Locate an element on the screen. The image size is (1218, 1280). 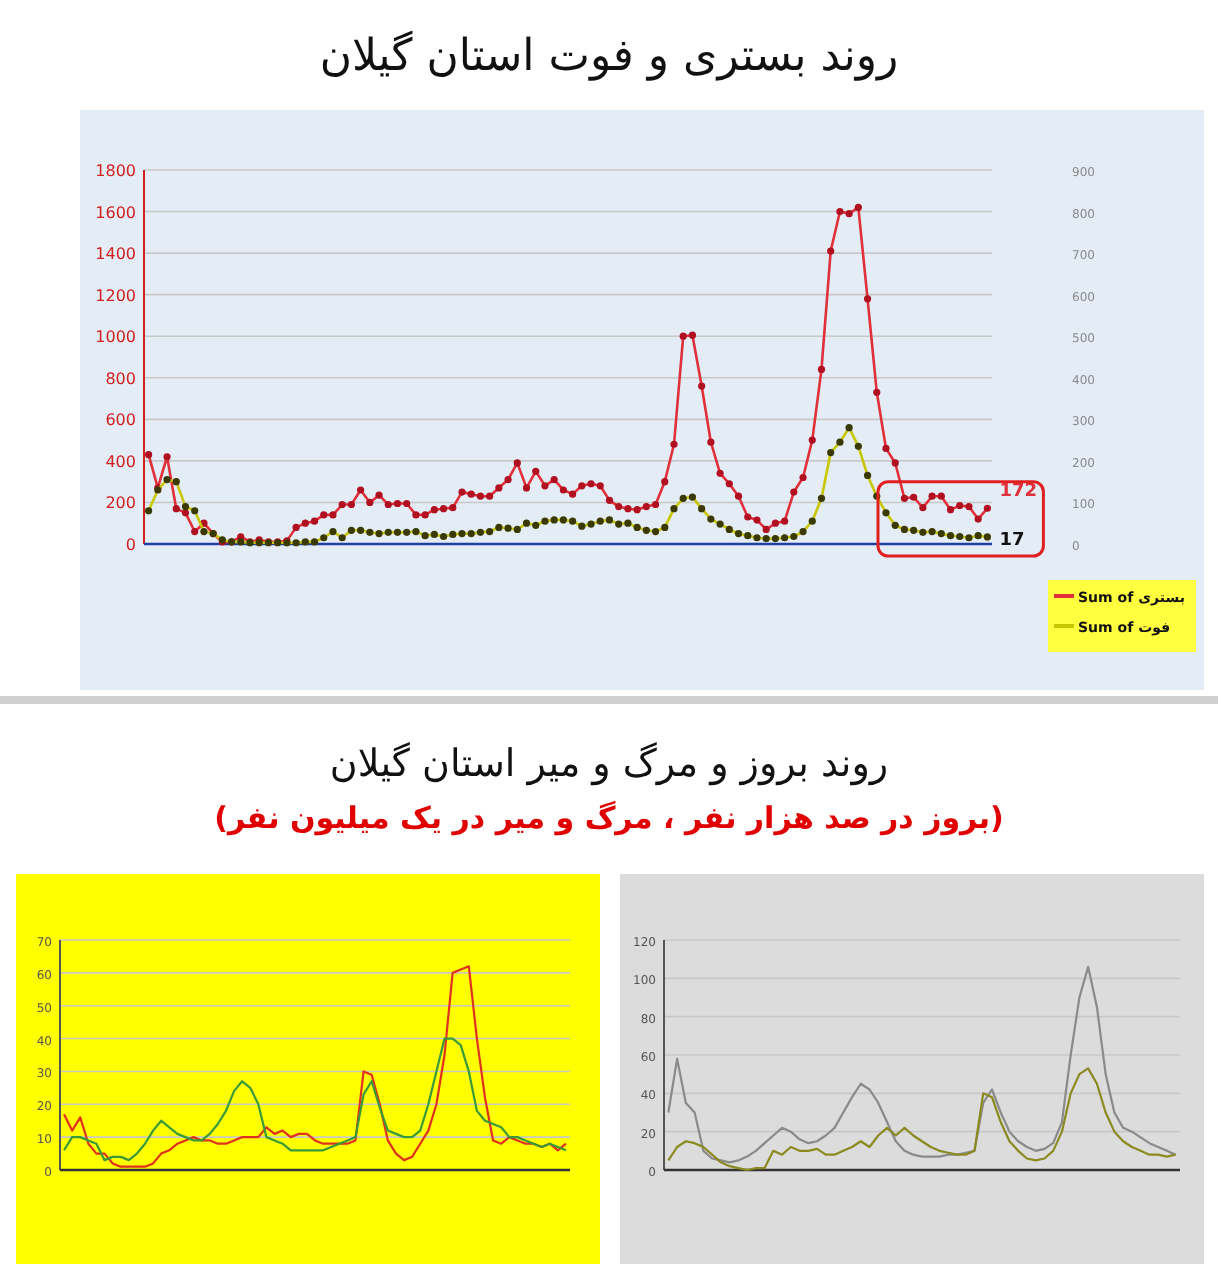
data-label: 172 is located at coordinates (1018, 492).